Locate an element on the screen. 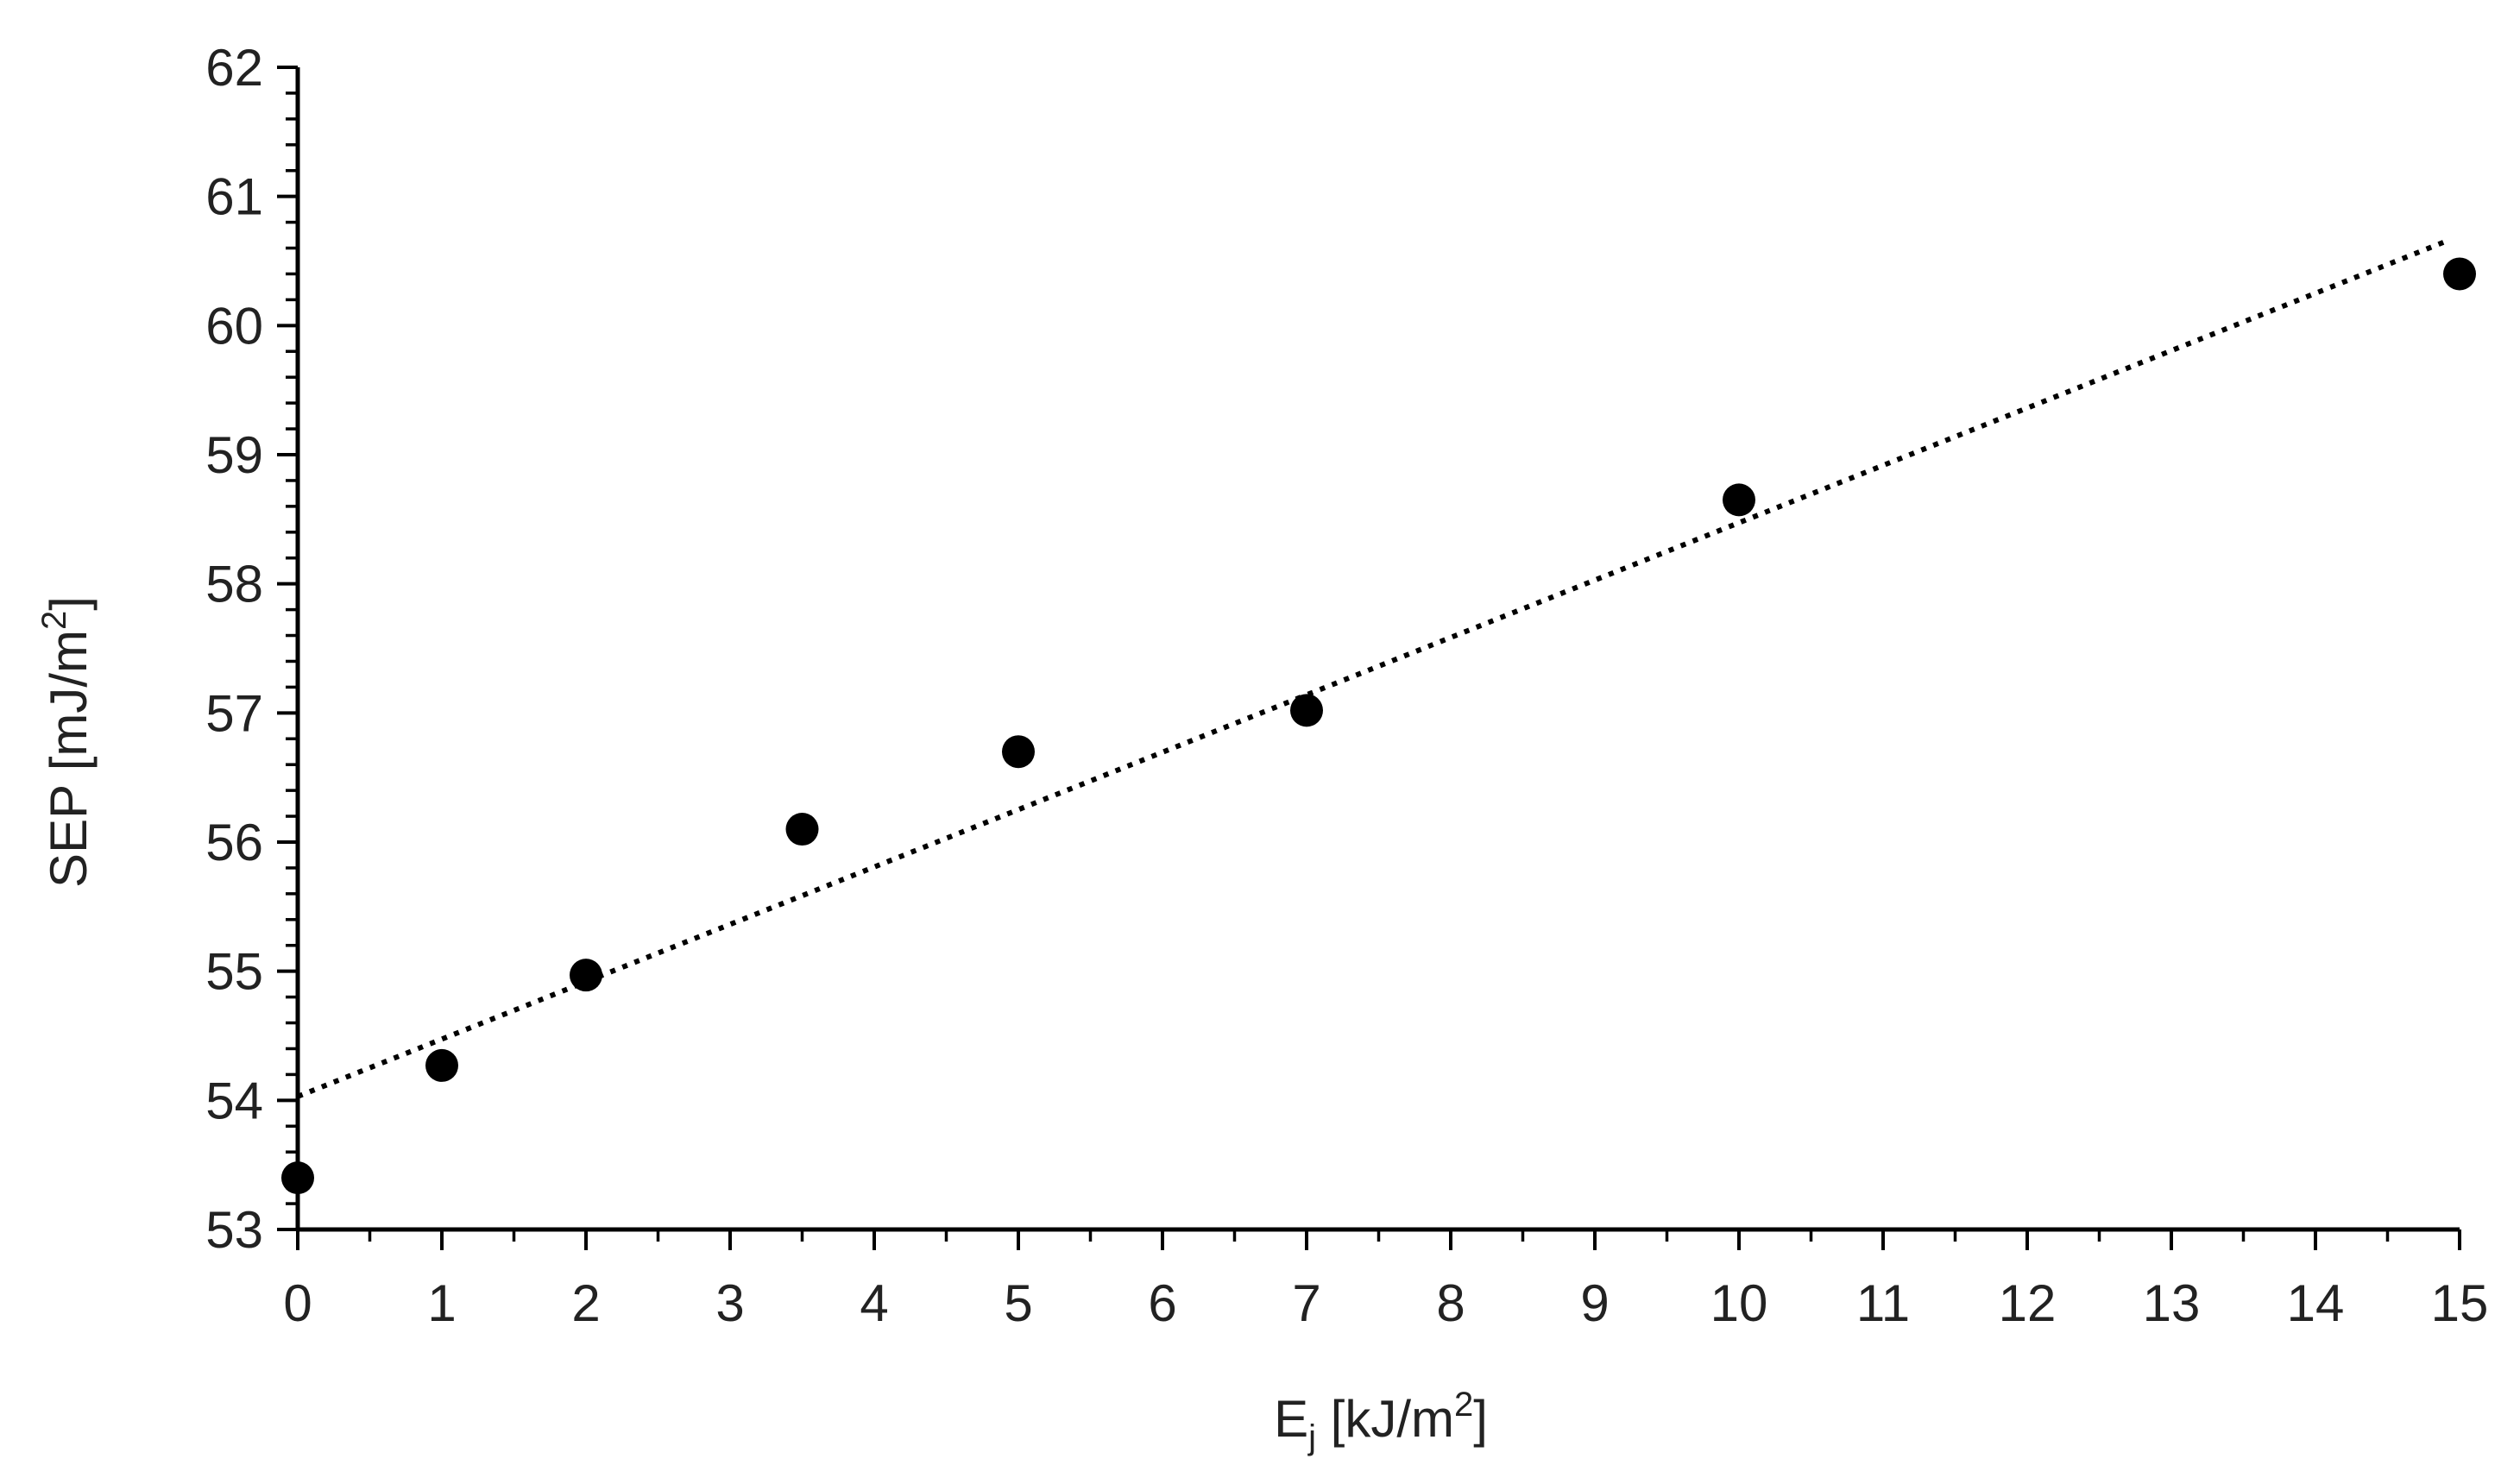 This screenshot has width=2520, height=1484. y-tick-label: 58 is located at coordinates (234, 584).